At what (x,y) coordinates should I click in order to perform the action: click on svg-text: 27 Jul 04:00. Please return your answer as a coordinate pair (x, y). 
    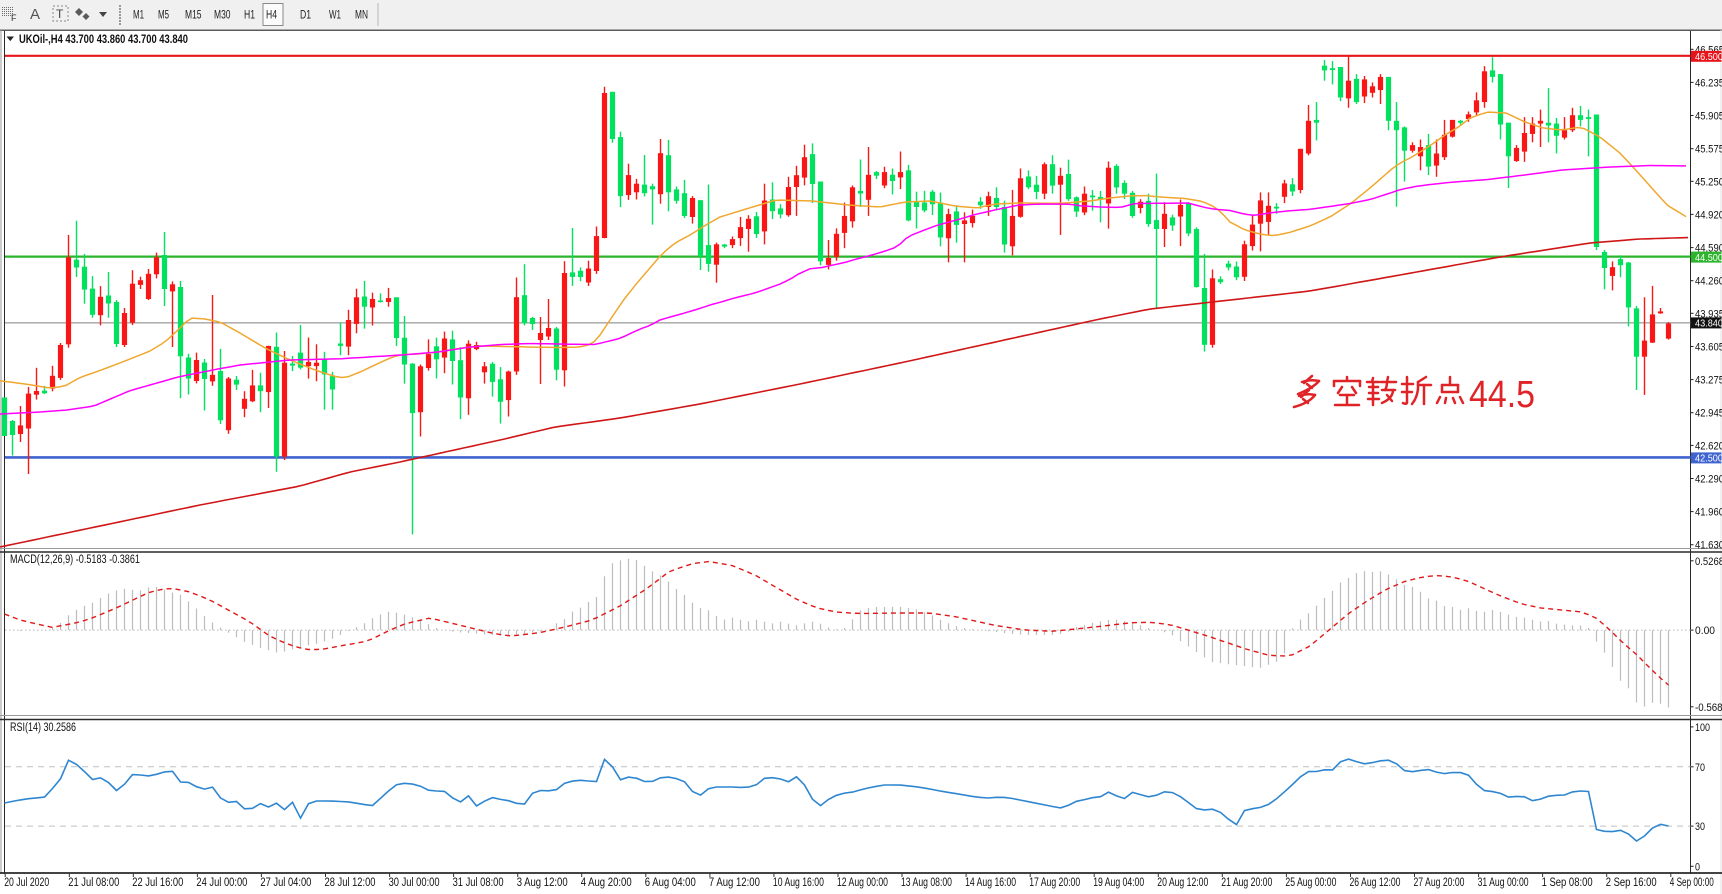
    Looking at the image, I should click on (285, 883).